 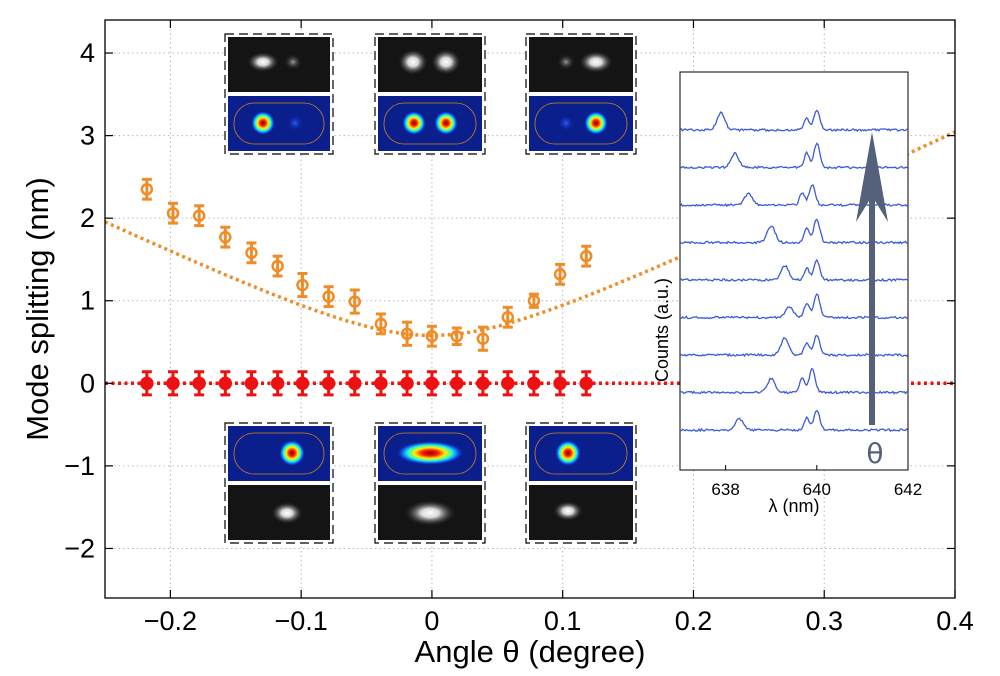 What do you see at coordinates (908, 489) in the screenshot?
I see `inset-x-tick-label: 642` at bounding box center [908, 489].